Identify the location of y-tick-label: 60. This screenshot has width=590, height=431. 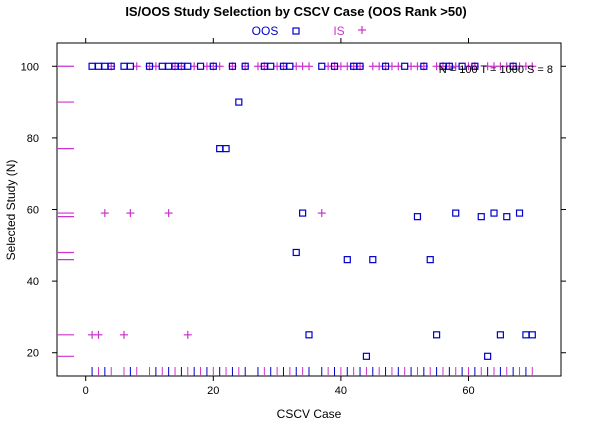
(33, 211).